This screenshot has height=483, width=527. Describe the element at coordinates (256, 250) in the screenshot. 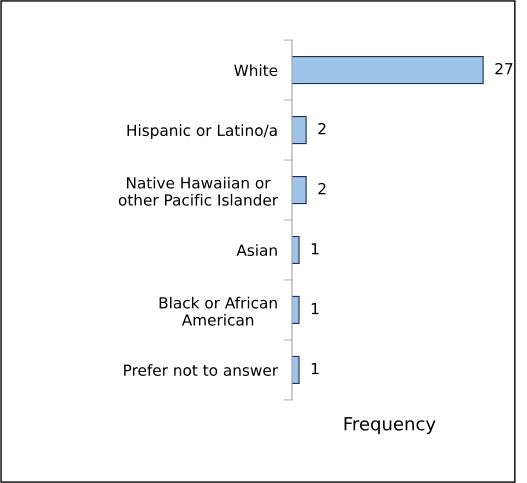

I see `y-tick-label: Asian` at that location.